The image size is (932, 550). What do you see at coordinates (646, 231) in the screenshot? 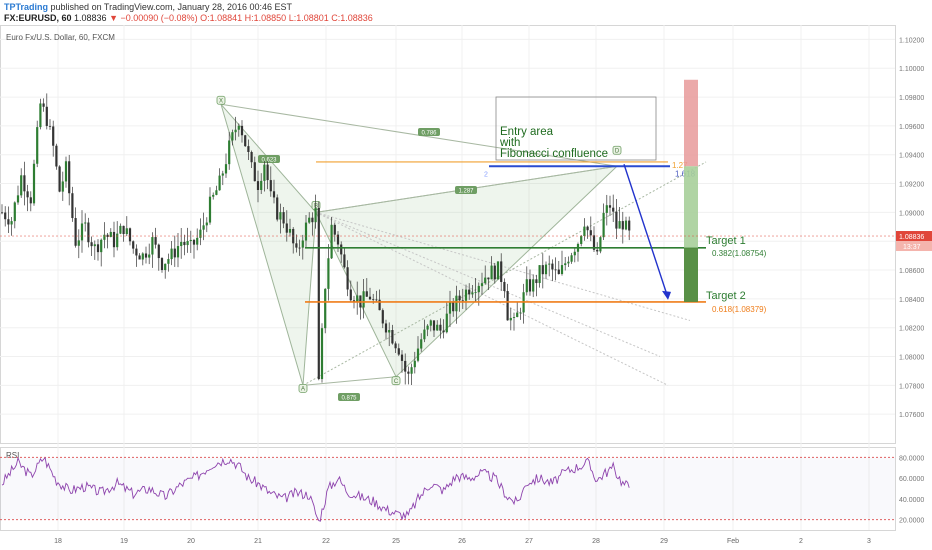
I see `projection-arrow` at bounding box center [646, 231].